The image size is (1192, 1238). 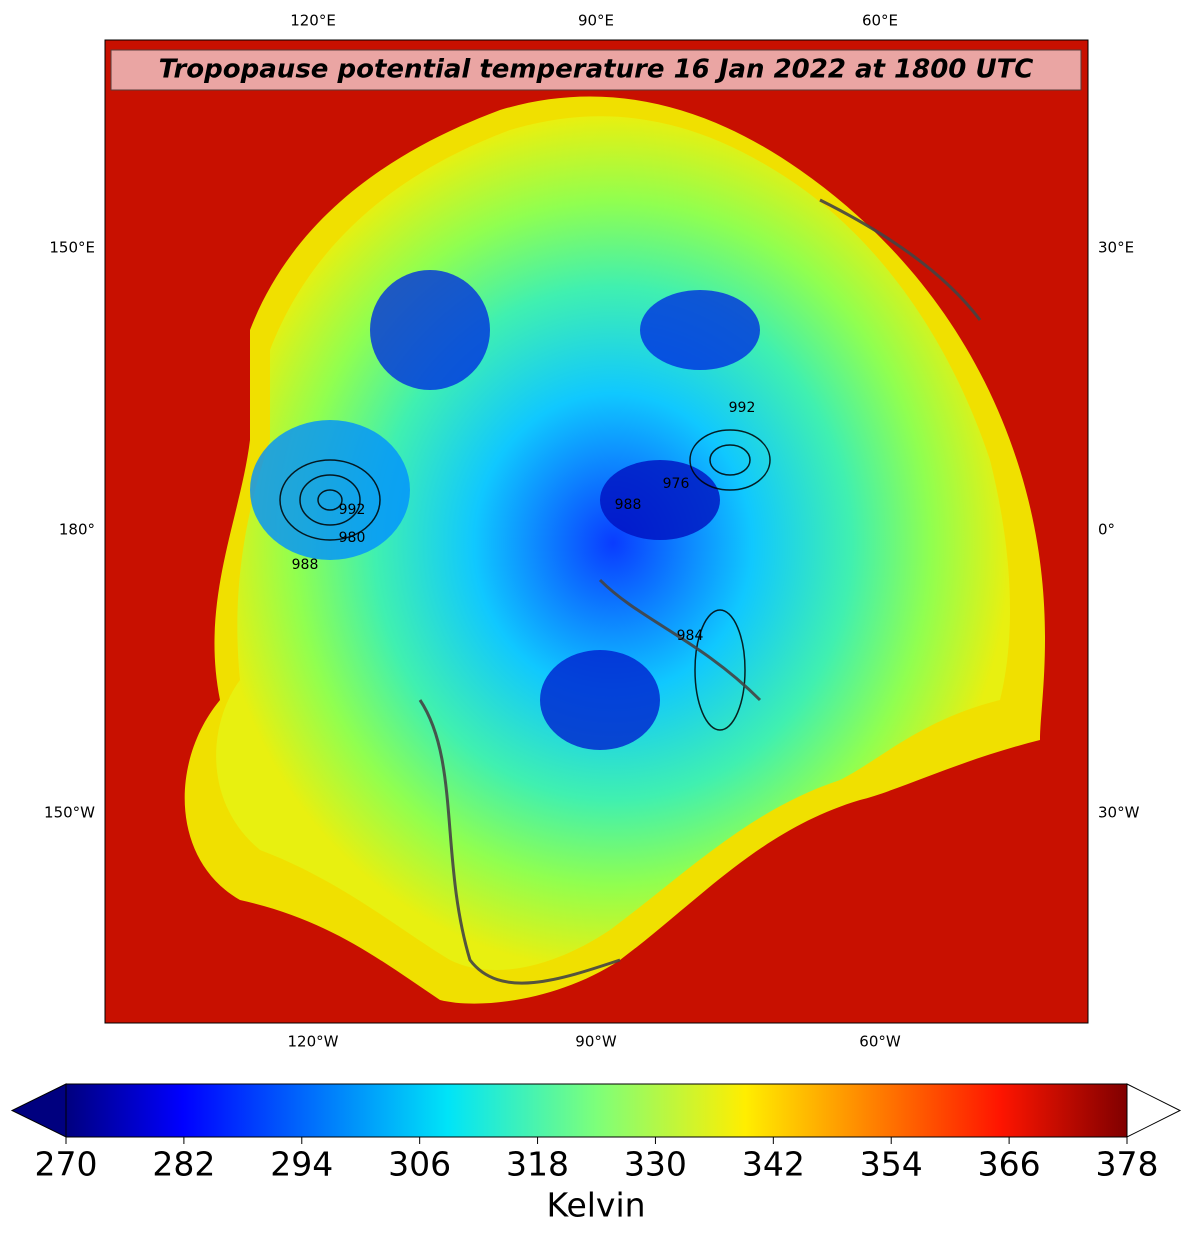 I want to click on colorbar-extend-high, so click(x=1154, y=1110).